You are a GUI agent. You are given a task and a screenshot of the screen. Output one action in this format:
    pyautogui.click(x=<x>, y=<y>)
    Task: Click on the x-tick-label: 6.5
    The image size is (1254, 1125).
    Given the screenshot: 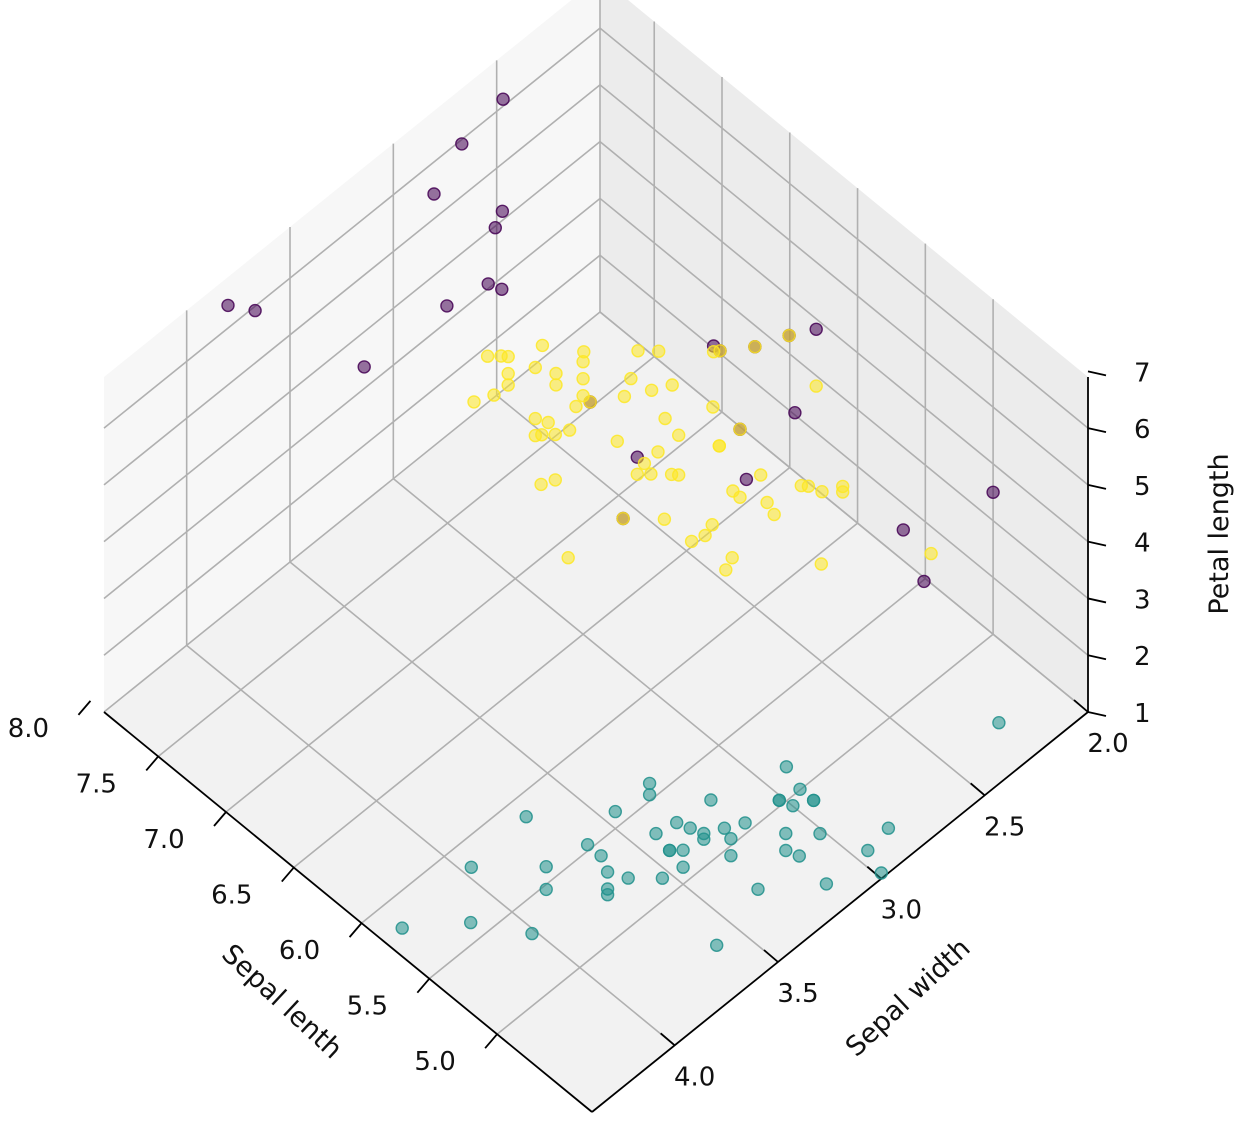 What is the action you would take?
    pyautogui.click(x=231, y=896)
    